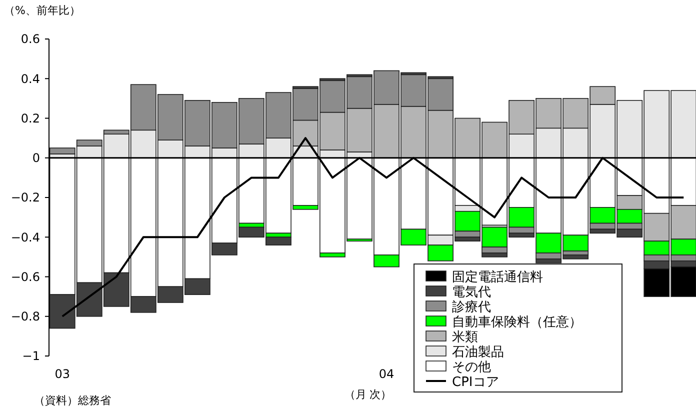 Image resolution: width=696 pixels, height=409 pixels. Describe the element at coordinates (368, 394) in the screenshot. I see `x-axis-title: （月 次）` at that location.